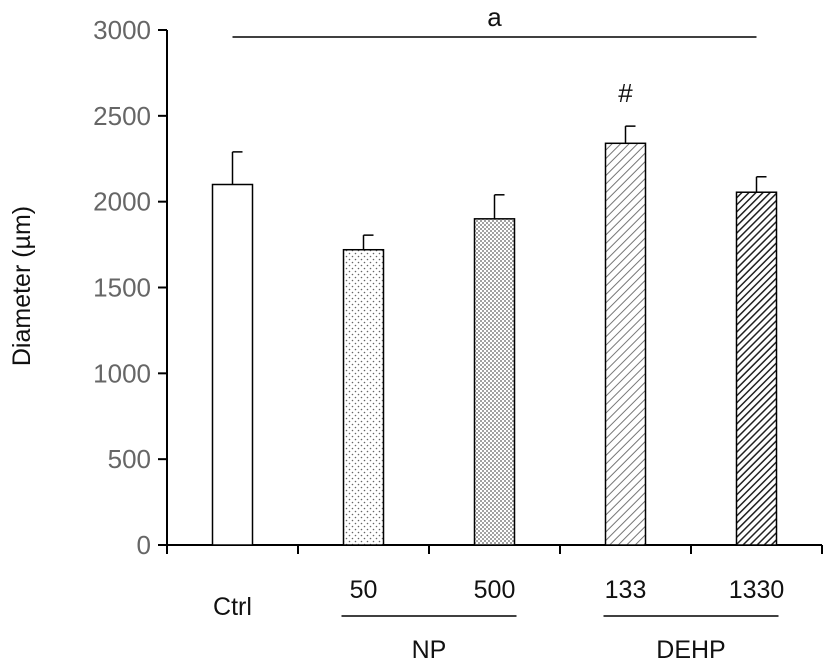 Image resolution: width=827 pixels, height=666 pixels. Describe the element at coordinates (494, 17) in the screenshot. I see `significance-label: a` at that location.